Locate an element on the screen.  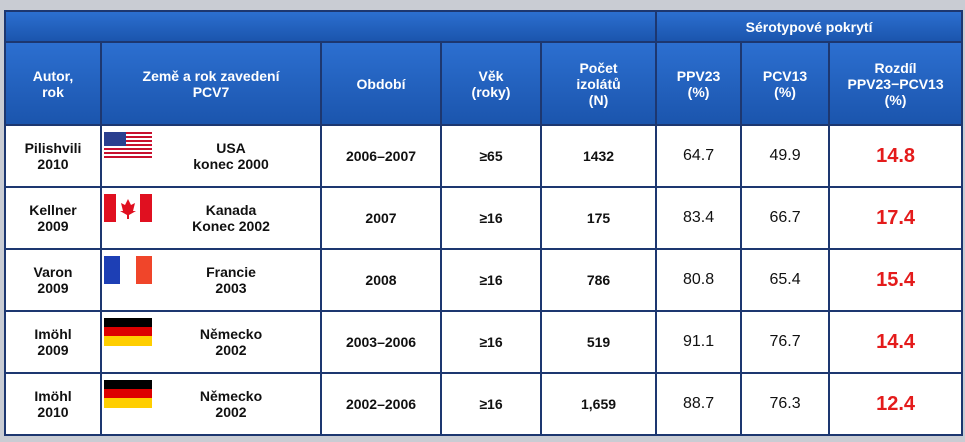
header-text: Autor, rok is located at coordinates (53, 83).